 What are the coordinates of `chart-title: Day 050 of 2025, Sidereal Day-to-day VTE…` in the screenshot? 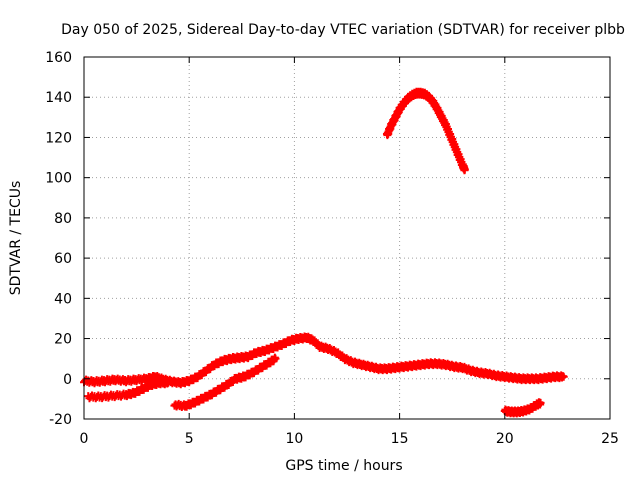 It's located at (343, 30).